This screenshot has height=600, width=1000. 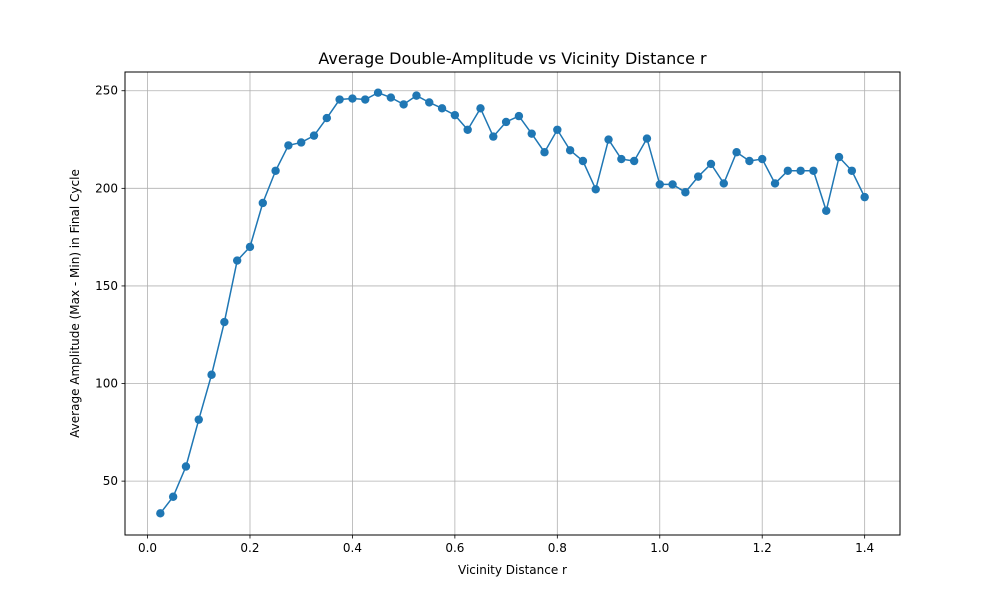 I want to click on x-tick-label: 1.2, so click(x=762, y=548).